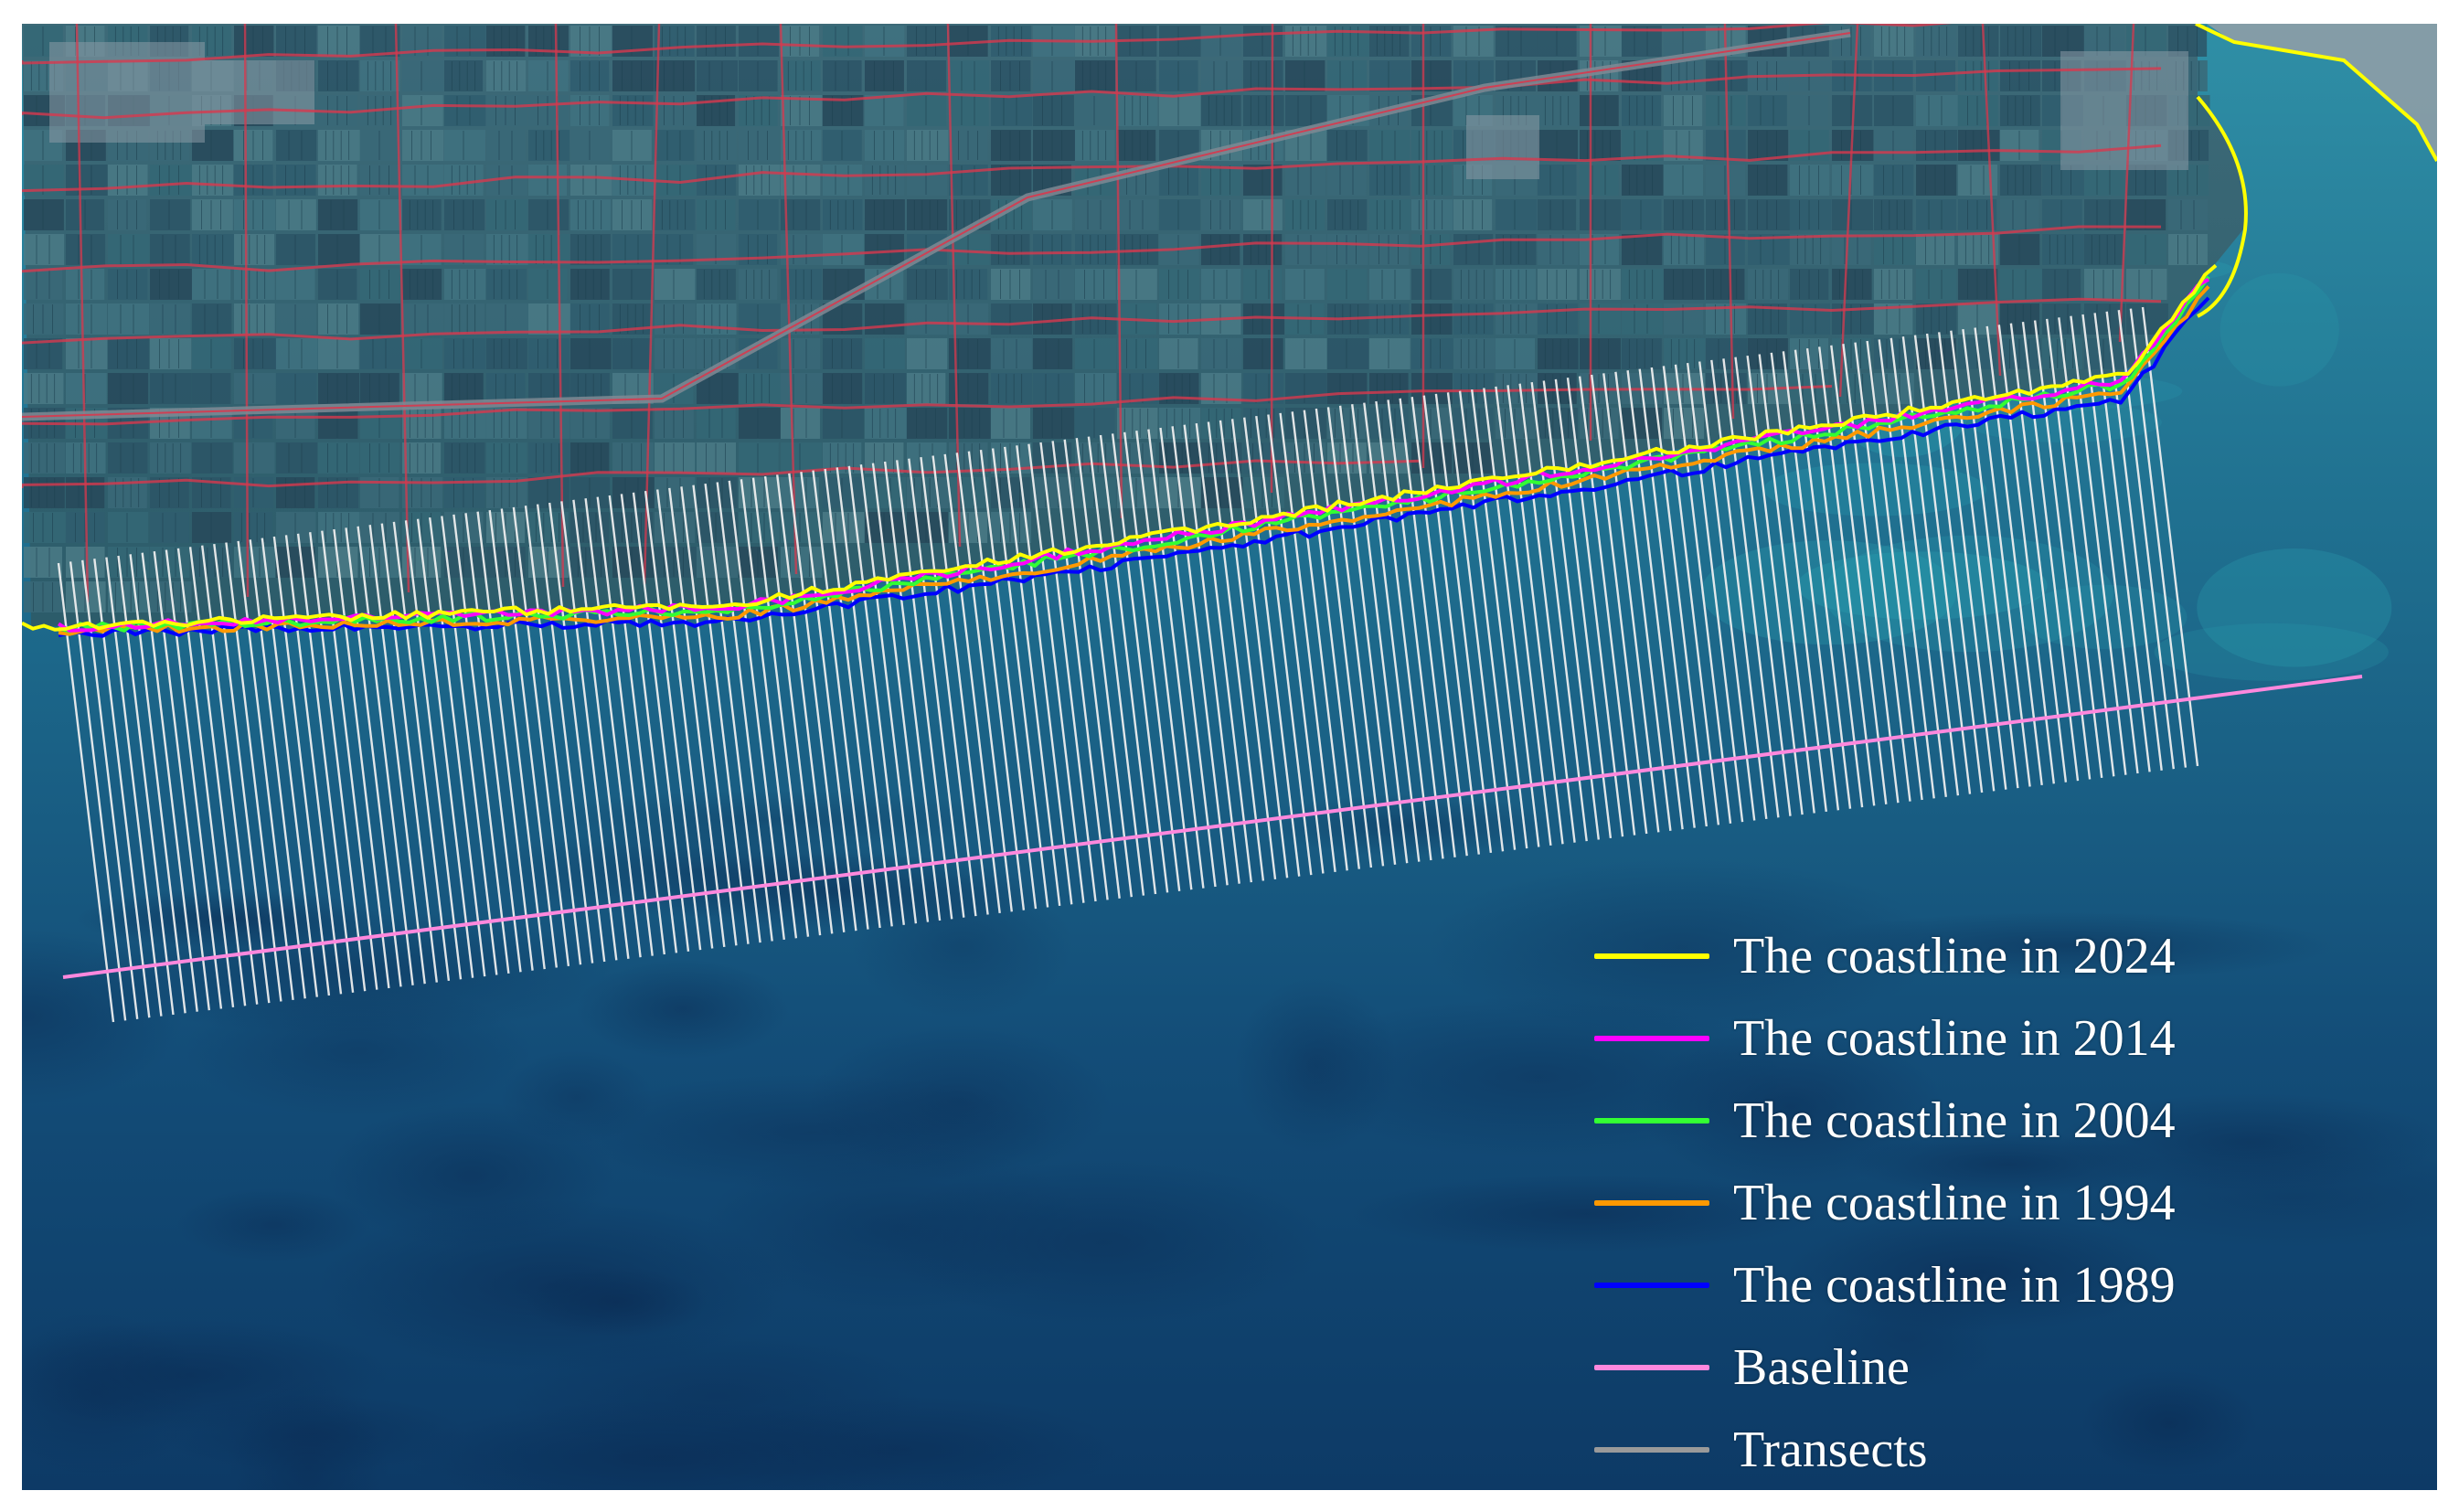 The image size is (2459, 1512). I want to click on canal, so click(2126, 183).